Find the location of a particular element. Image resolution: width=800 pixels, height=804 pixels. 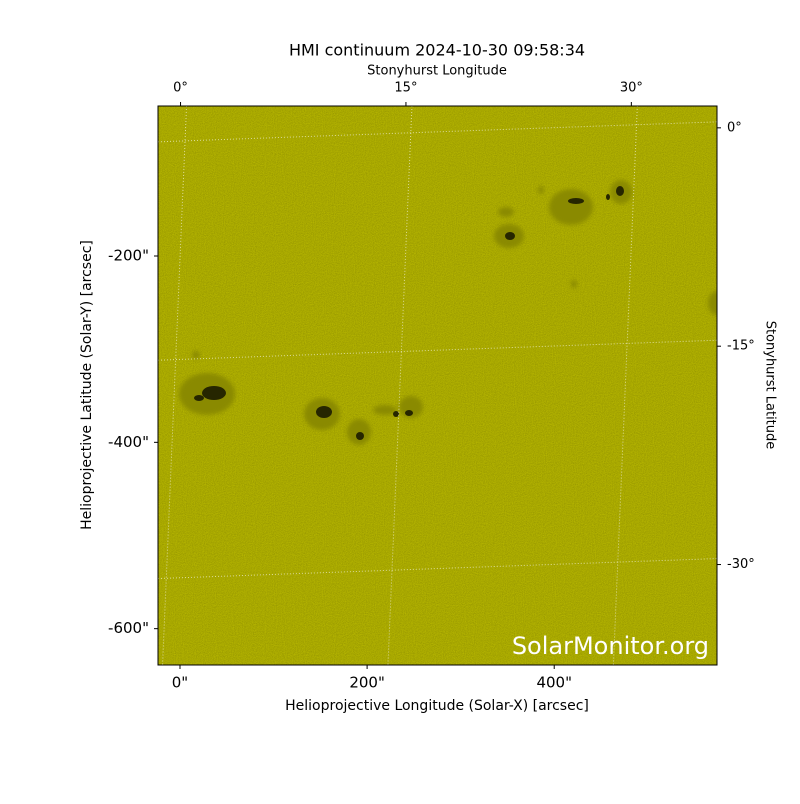

x-tick-label: 0" is located at coordinates (180, 683).